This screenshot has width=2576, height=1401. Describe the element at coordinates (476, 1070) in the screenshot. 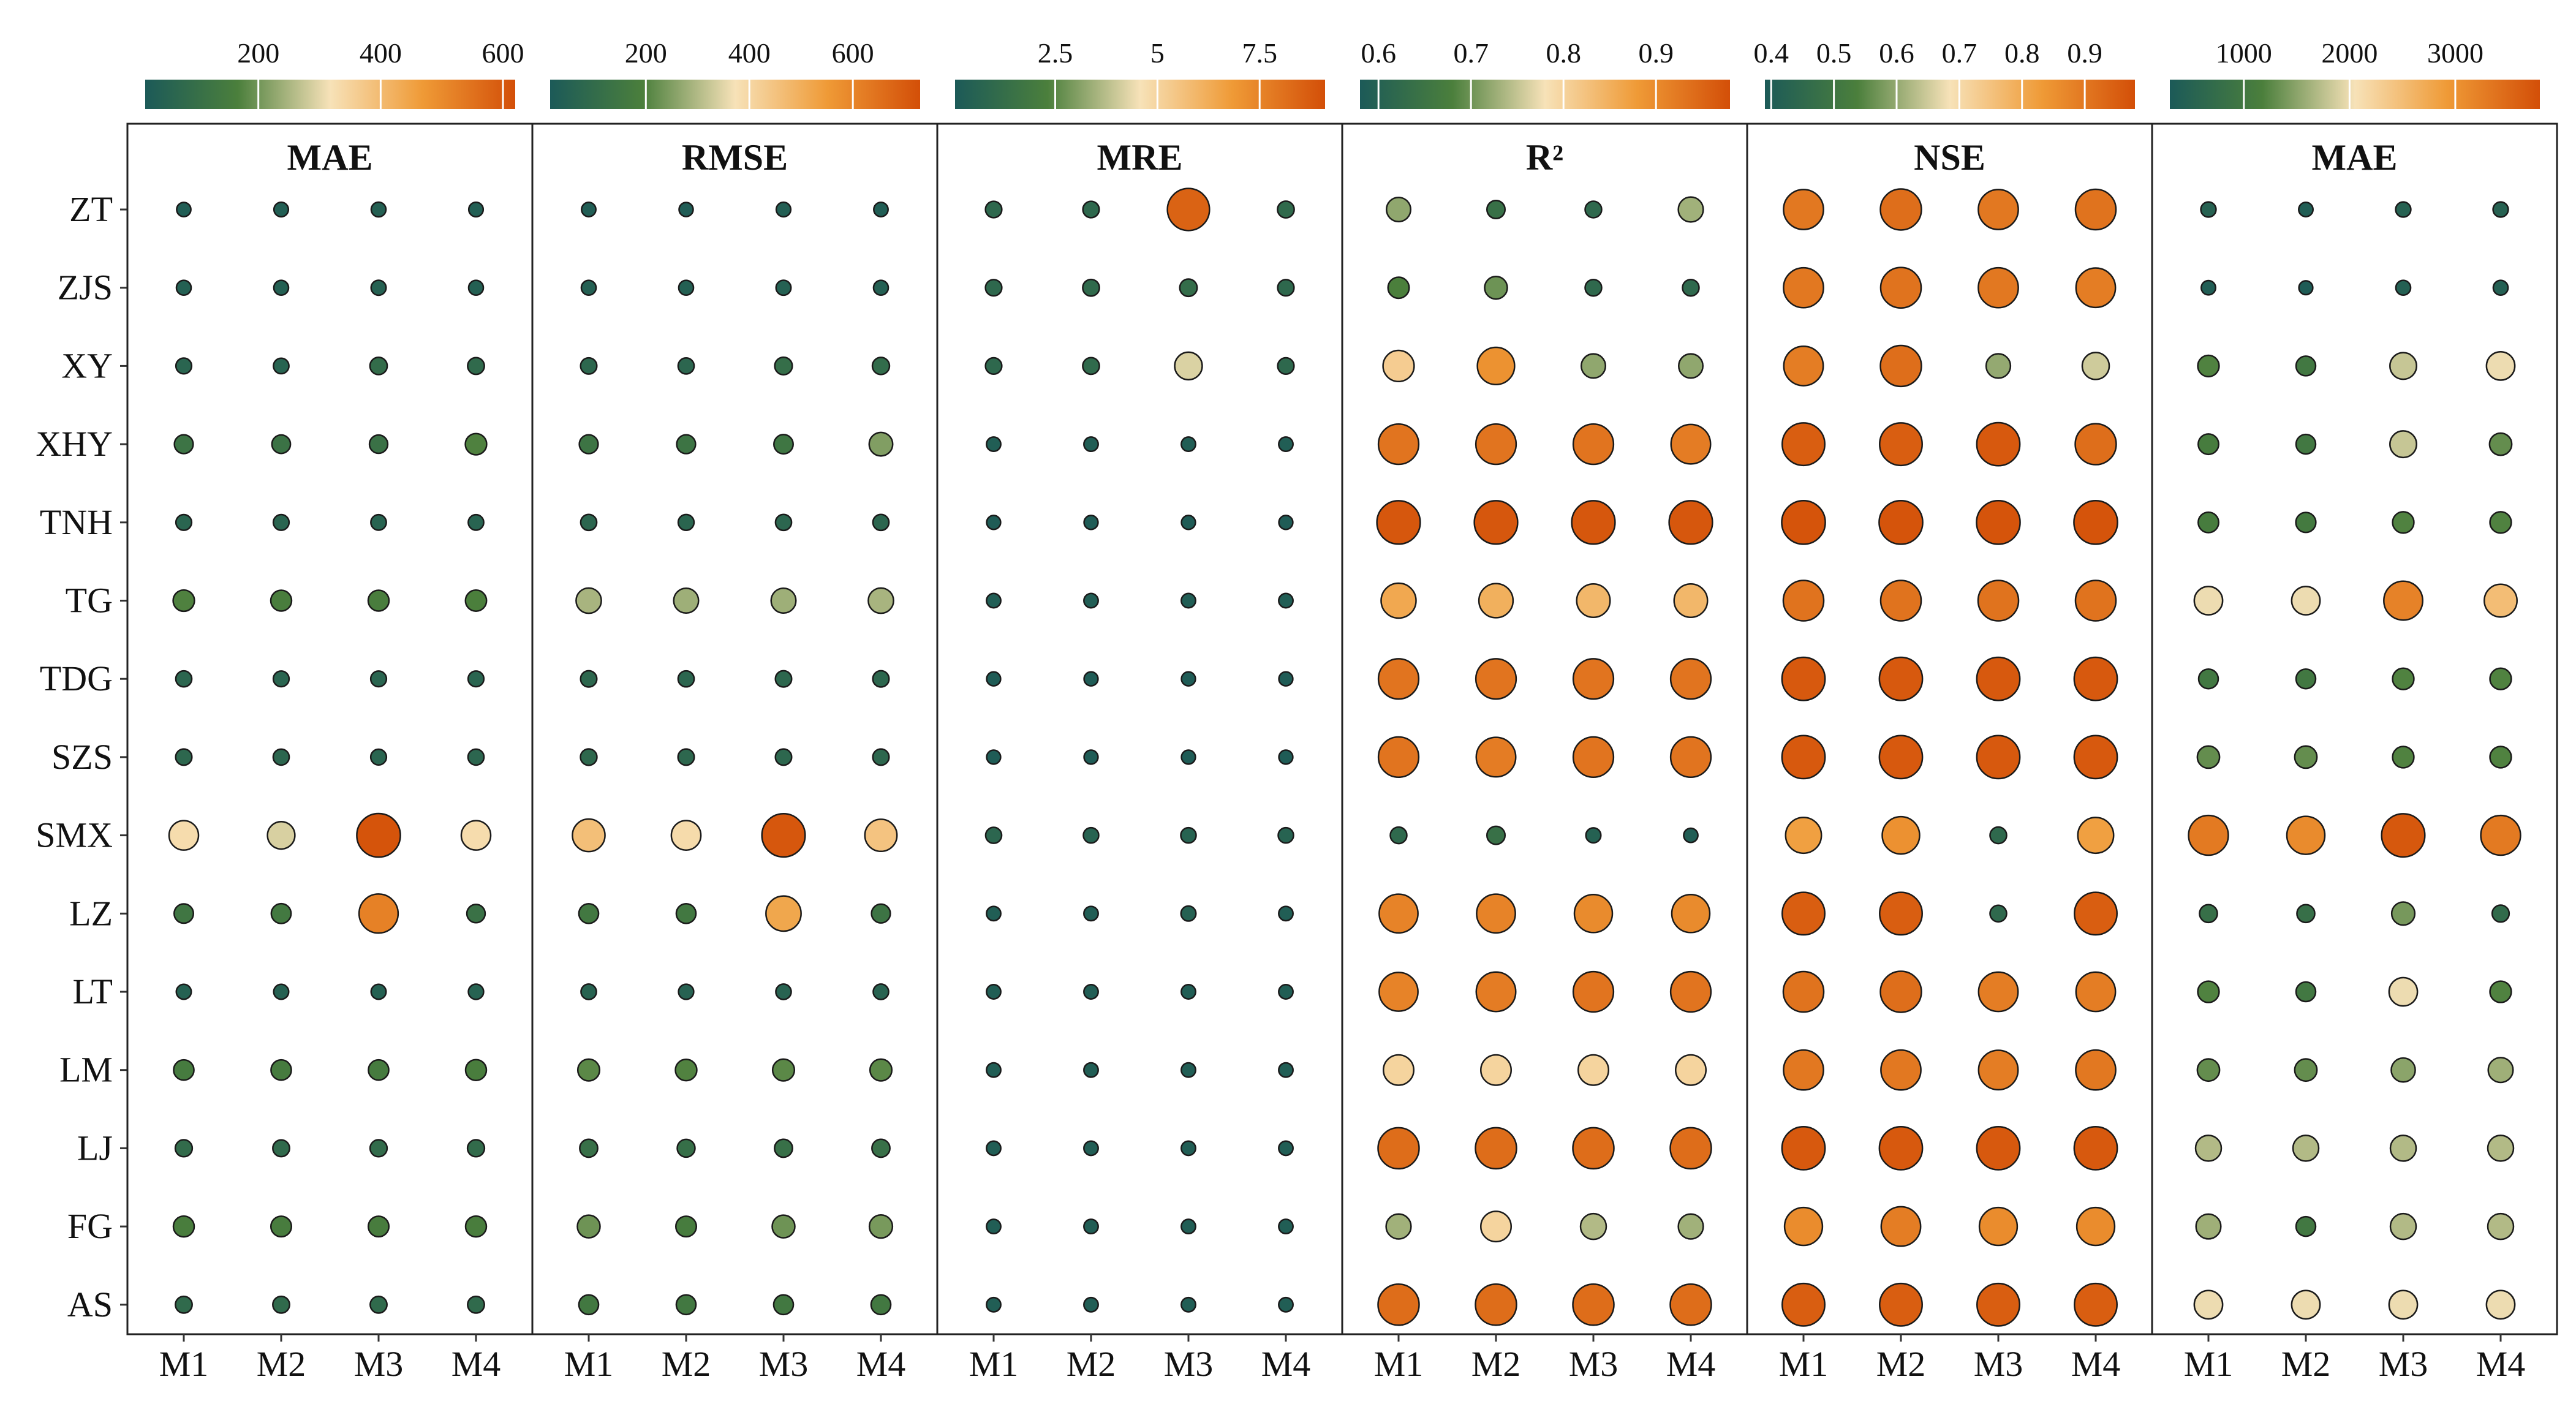

I see `bubble-LM-M4: 160` at that location.